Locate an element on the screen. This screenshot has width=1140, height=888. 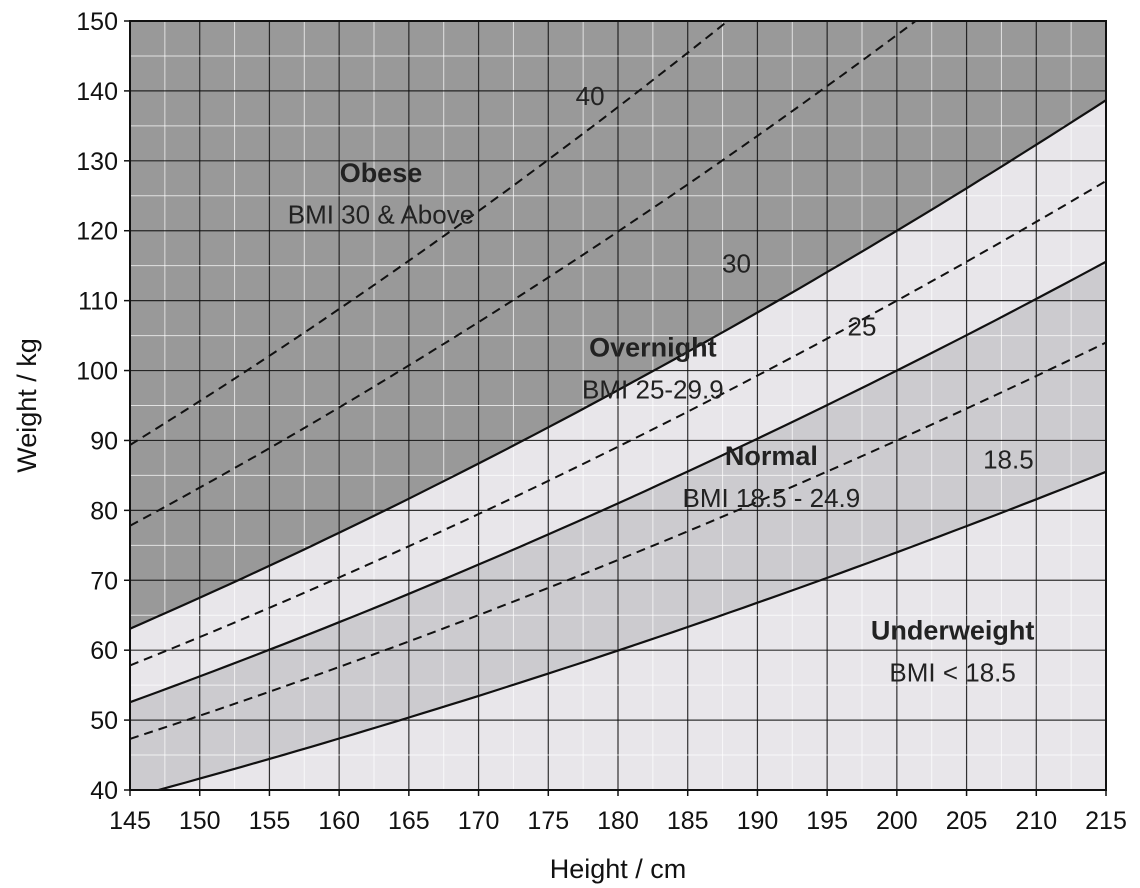
region-label-overnight: Overnight is located at coordinates (653, 348).